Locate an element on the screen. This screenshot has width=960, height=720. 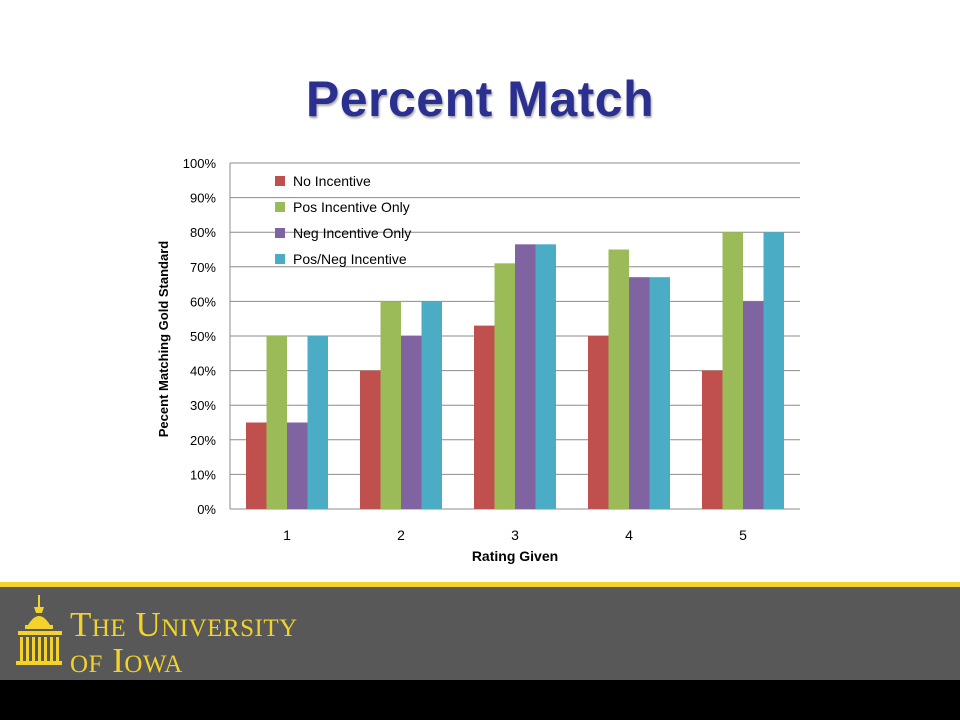
x-axis-label: Rating Given is located at coordinates (515, 556).